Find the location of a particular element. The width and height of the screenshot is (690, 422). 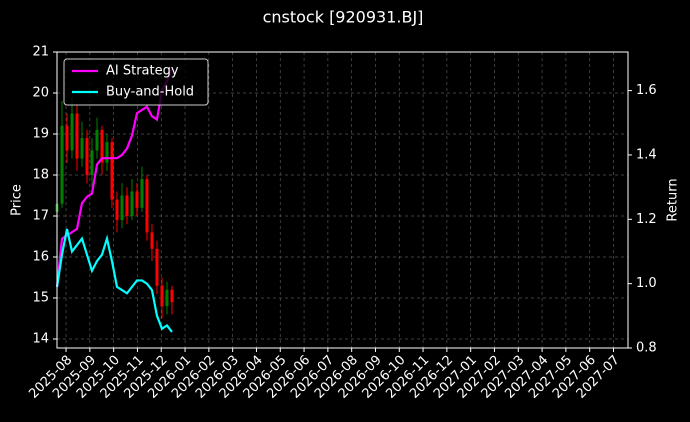

y-tick-label: 17 is located at coordinates (40, 215).